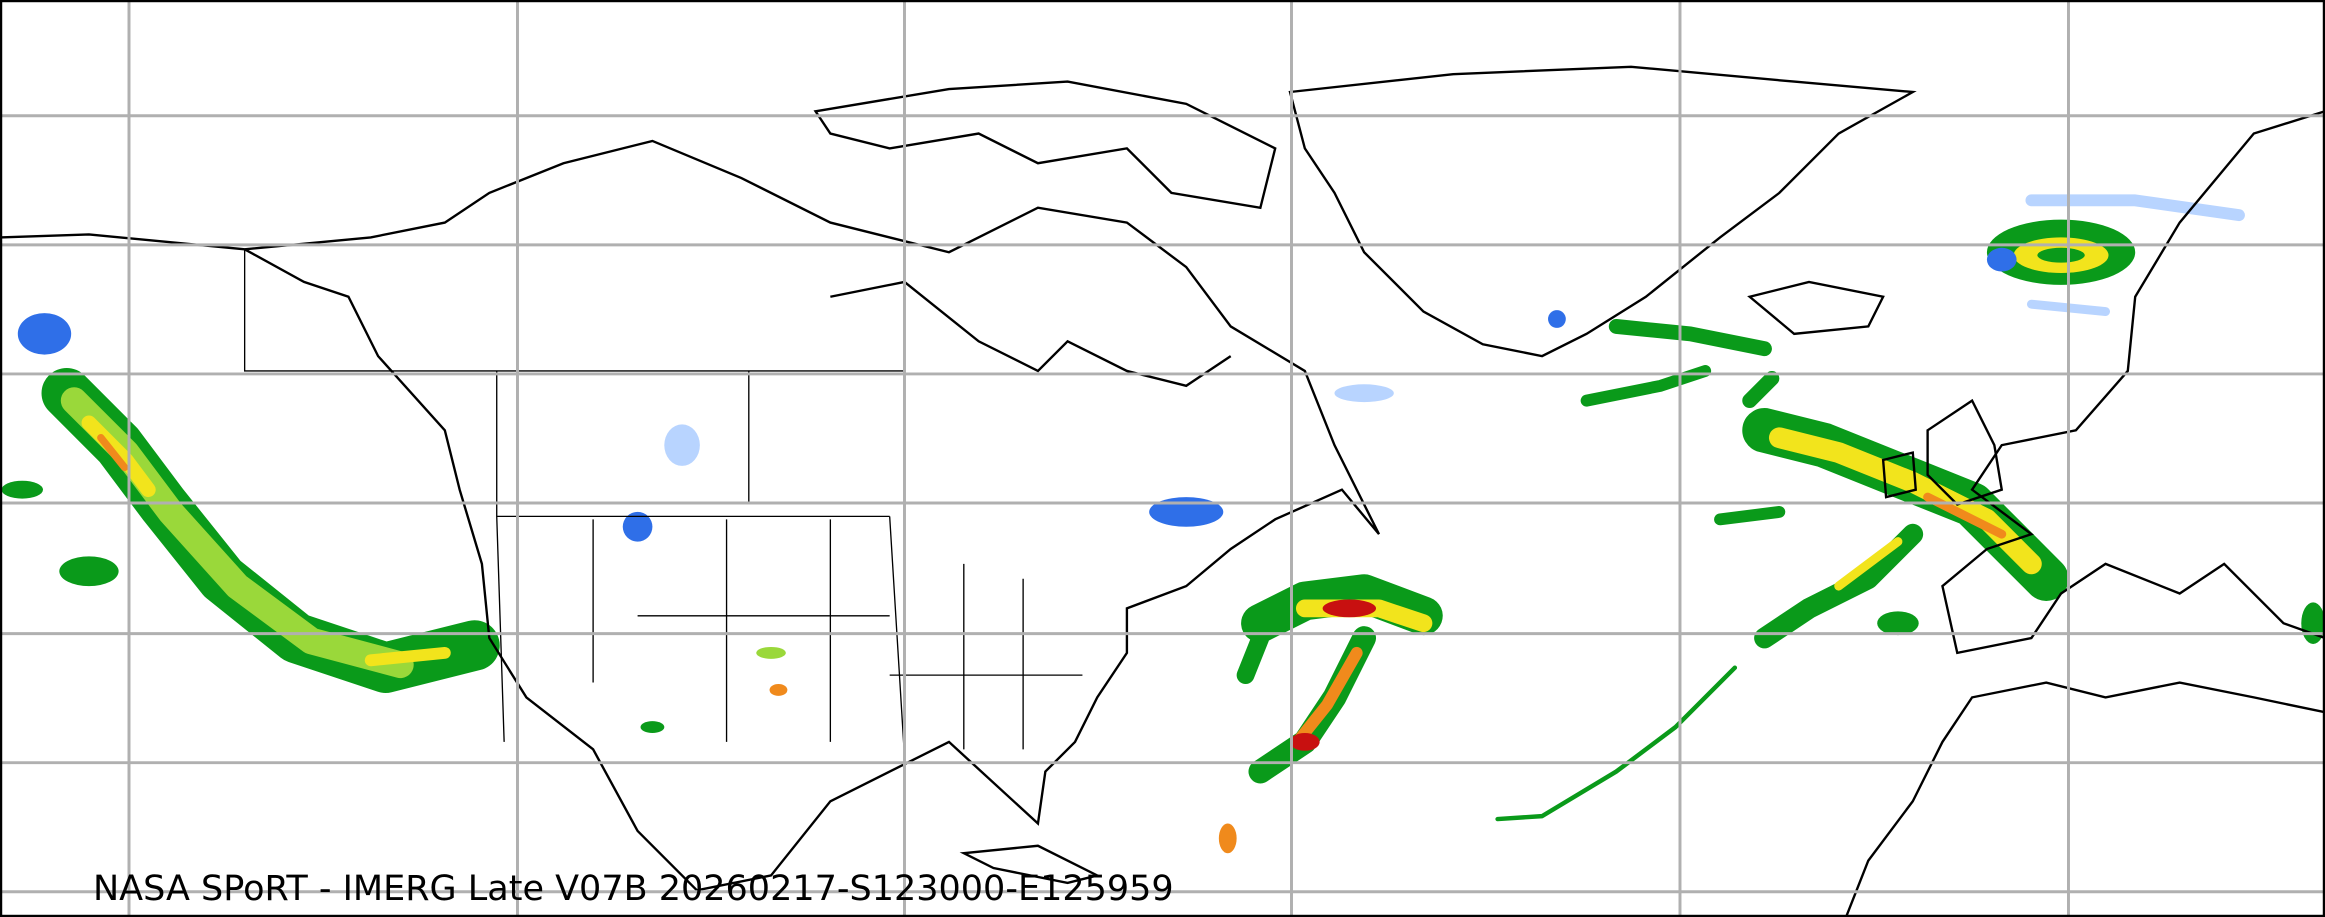 The image size is (2325, 917). I want to click on europe-coastline, so click(2133, 382).